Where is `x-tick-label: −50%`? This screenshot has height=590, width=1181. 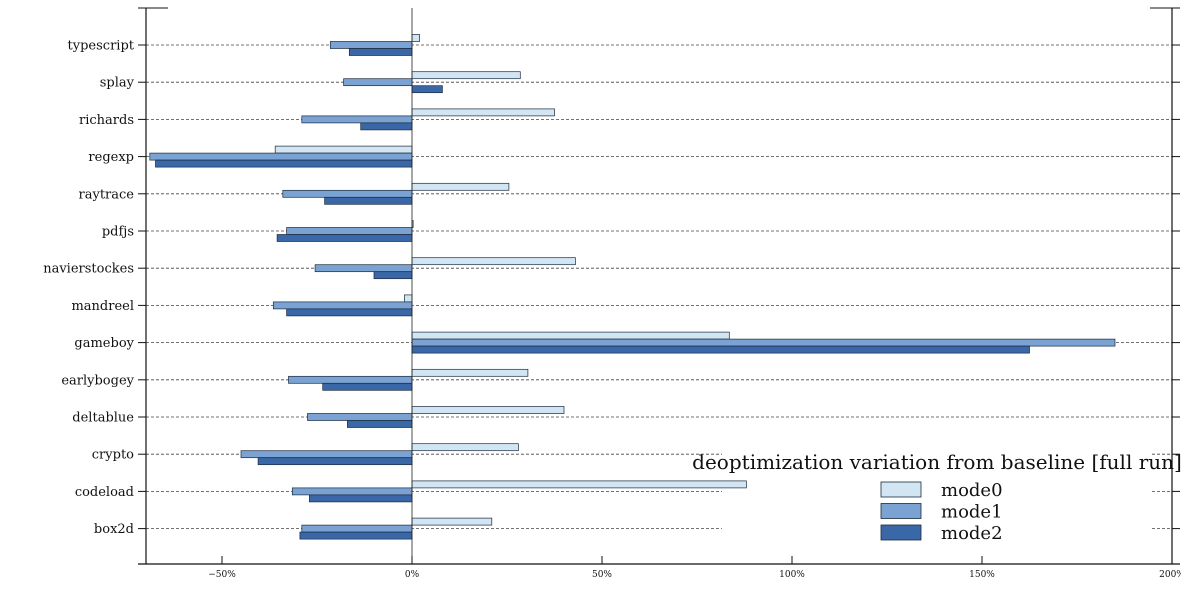
x-tick-label: −50% is located at coordinates (222, 575).